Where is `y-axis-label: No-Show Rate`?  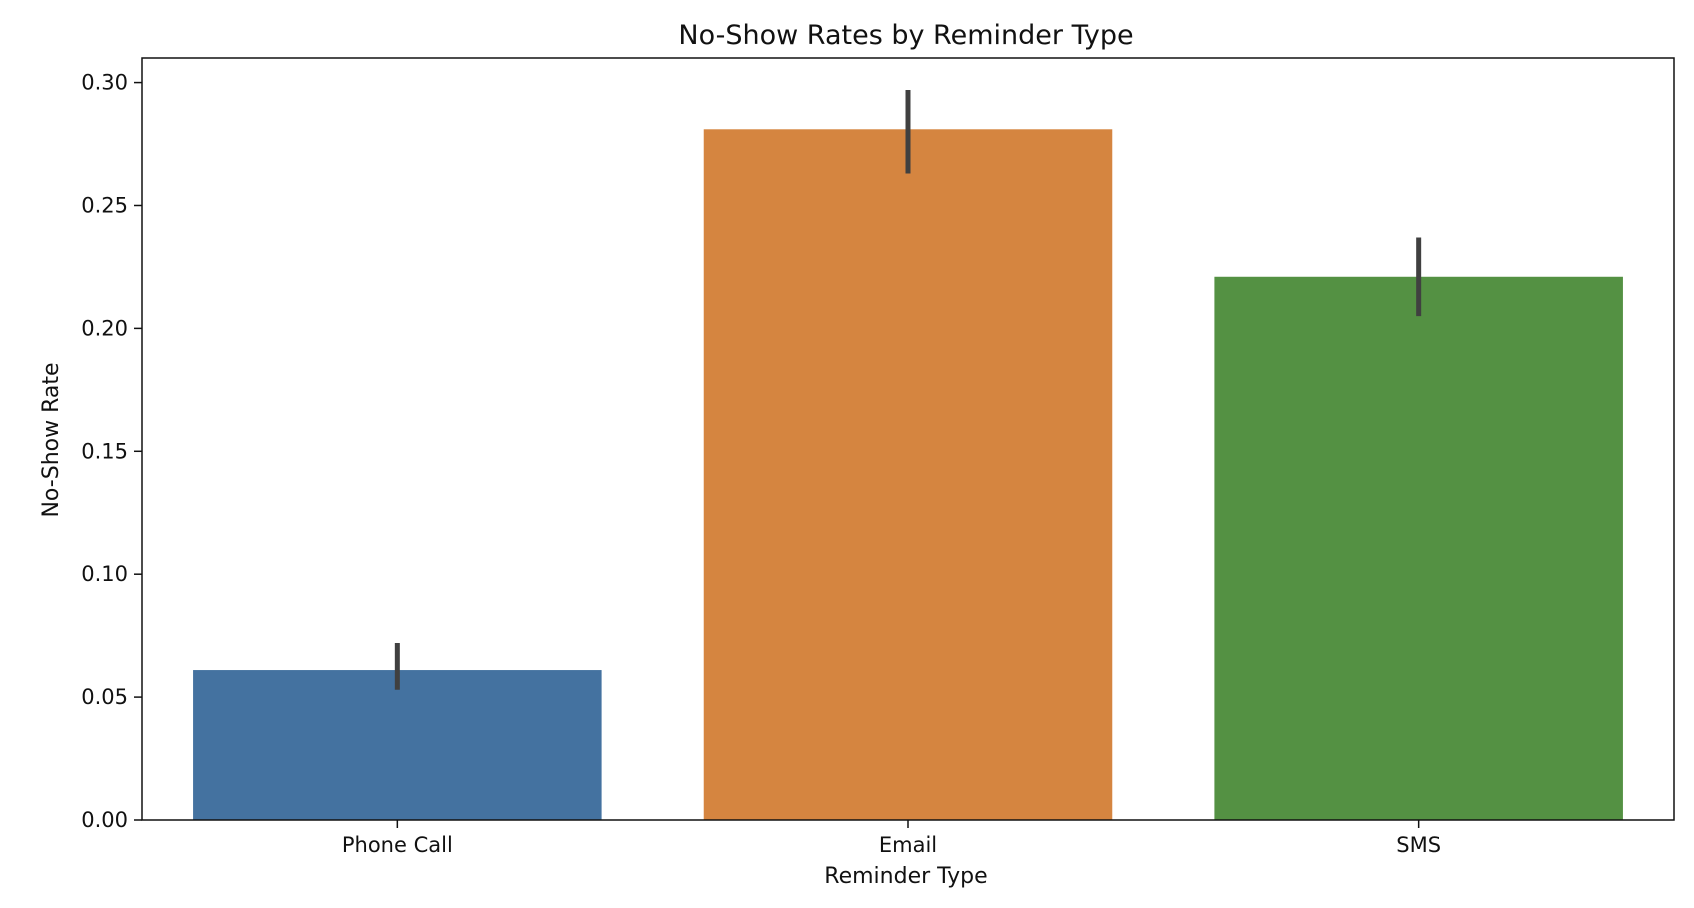 y-axis-label: No-Show Rate is located at coordinates (51, 439).